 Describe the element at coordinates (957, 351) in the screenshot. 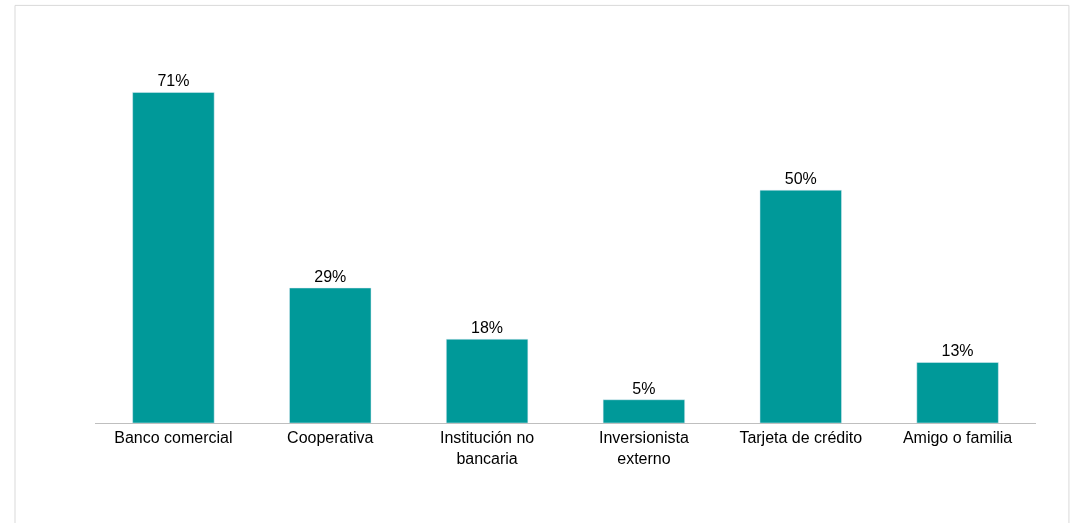

I see `data-label: 13%` at that location.